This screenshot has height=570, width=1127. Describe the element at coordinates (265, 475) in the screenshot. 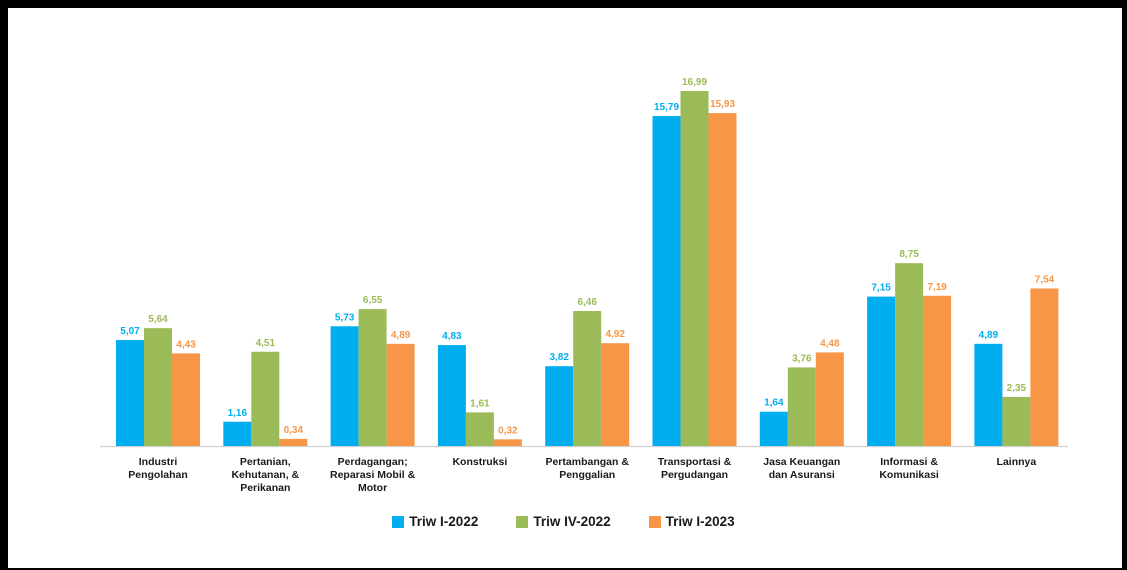

I see `category-label: Kehutanan, &` at that location.